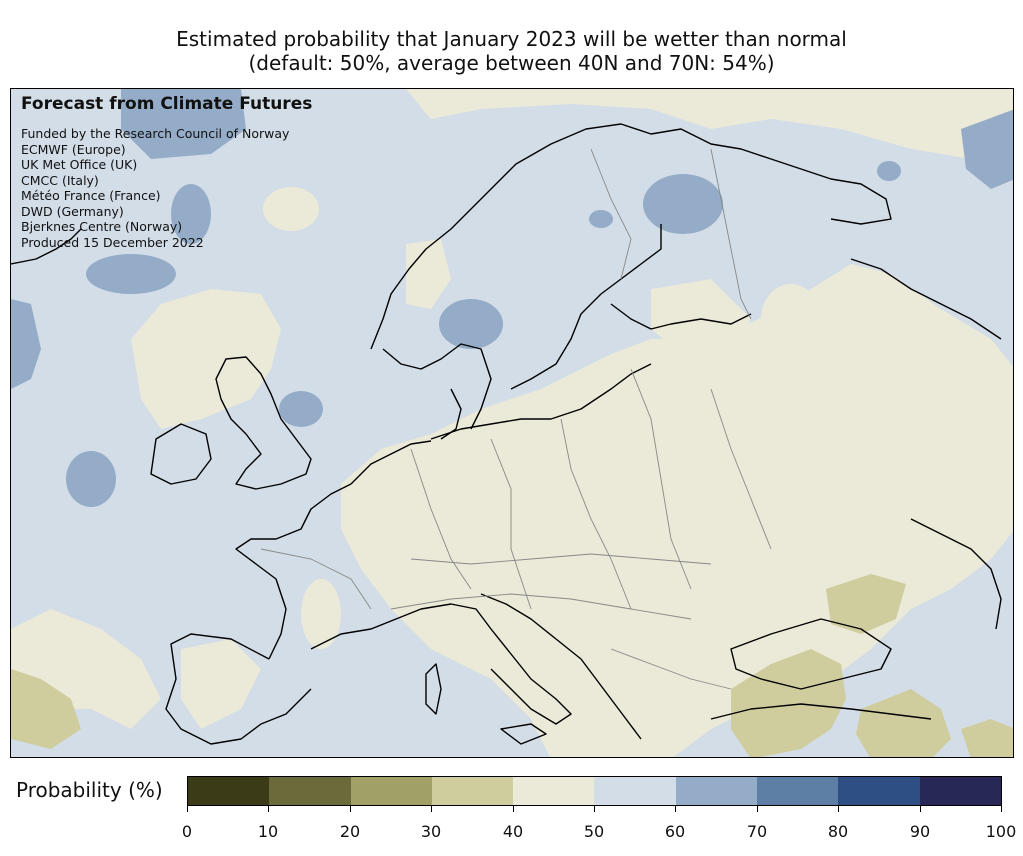 The width and height of the screenshot is (1023, 856). I want to click on colorbar-tick-label: 10, so click(268, 831).